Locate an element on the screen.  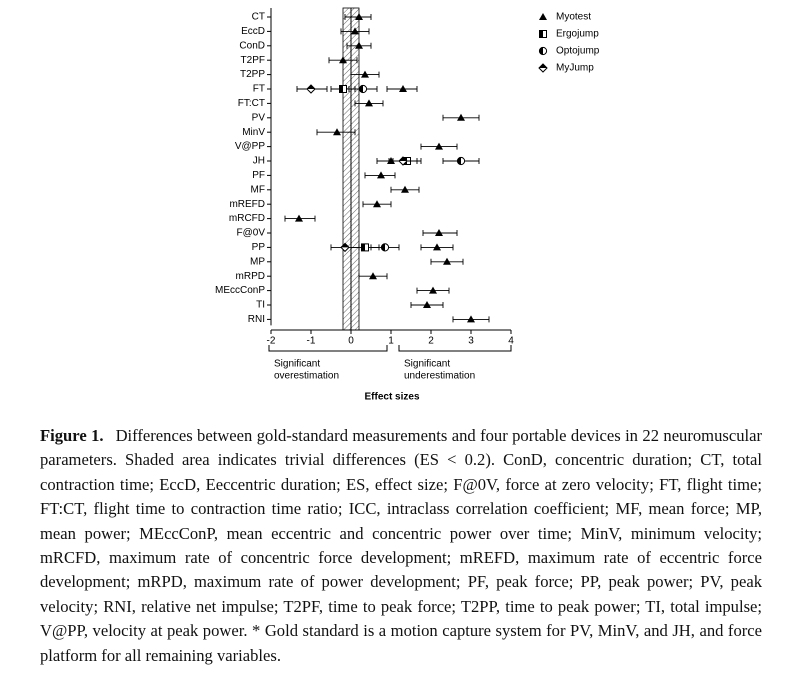
x-tick-label: -2 is located at coordinates (271, 341).